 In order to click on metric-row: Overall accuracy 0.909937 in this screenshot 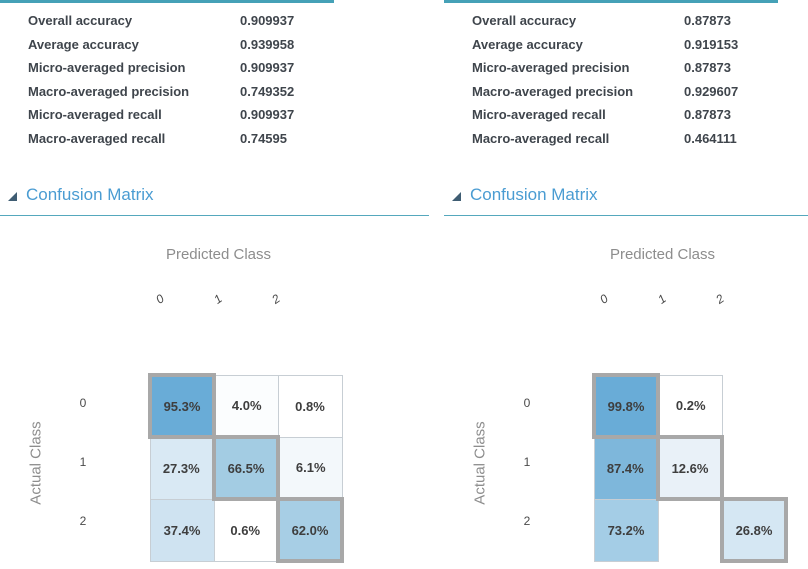, I will do `click(167, 21)`.